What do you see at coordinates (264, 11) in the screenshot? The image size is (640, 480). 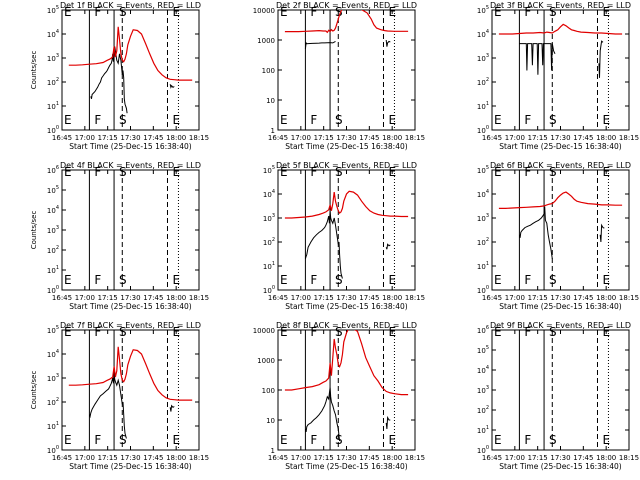 I see `y-tick-label: 10000` at bounding box center [264, 11].